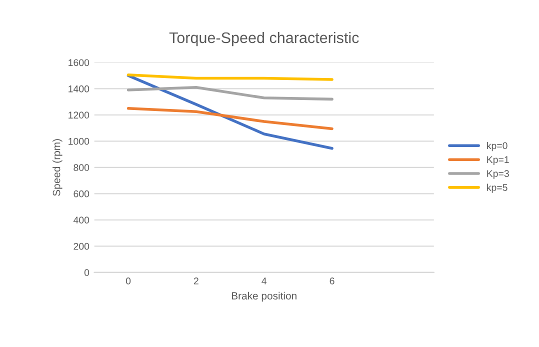  What do you see at coordinates (82, 168) in the screenshot?
I see `y-tick-label: 800` at bounding box center [82, 168].